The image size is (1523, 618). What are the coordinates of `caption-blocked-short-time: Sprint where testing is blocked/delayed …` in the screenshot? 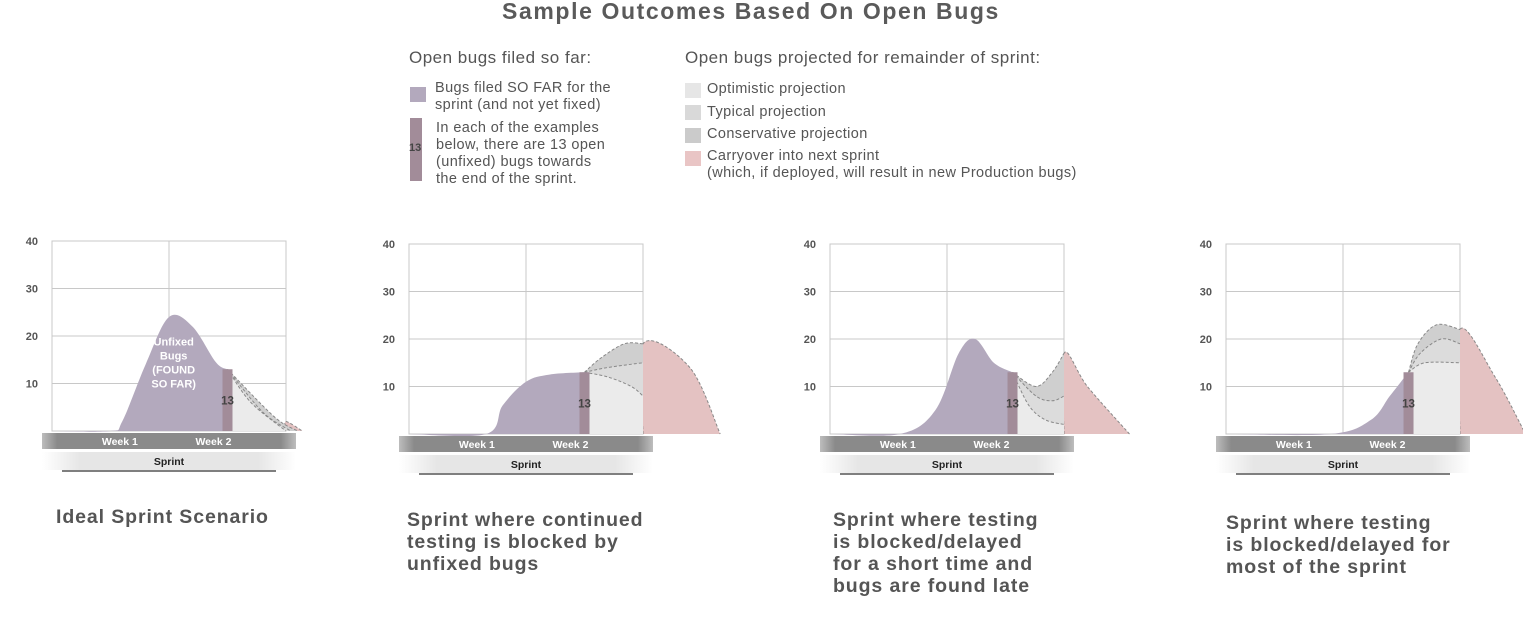 It's located at (936, 553).